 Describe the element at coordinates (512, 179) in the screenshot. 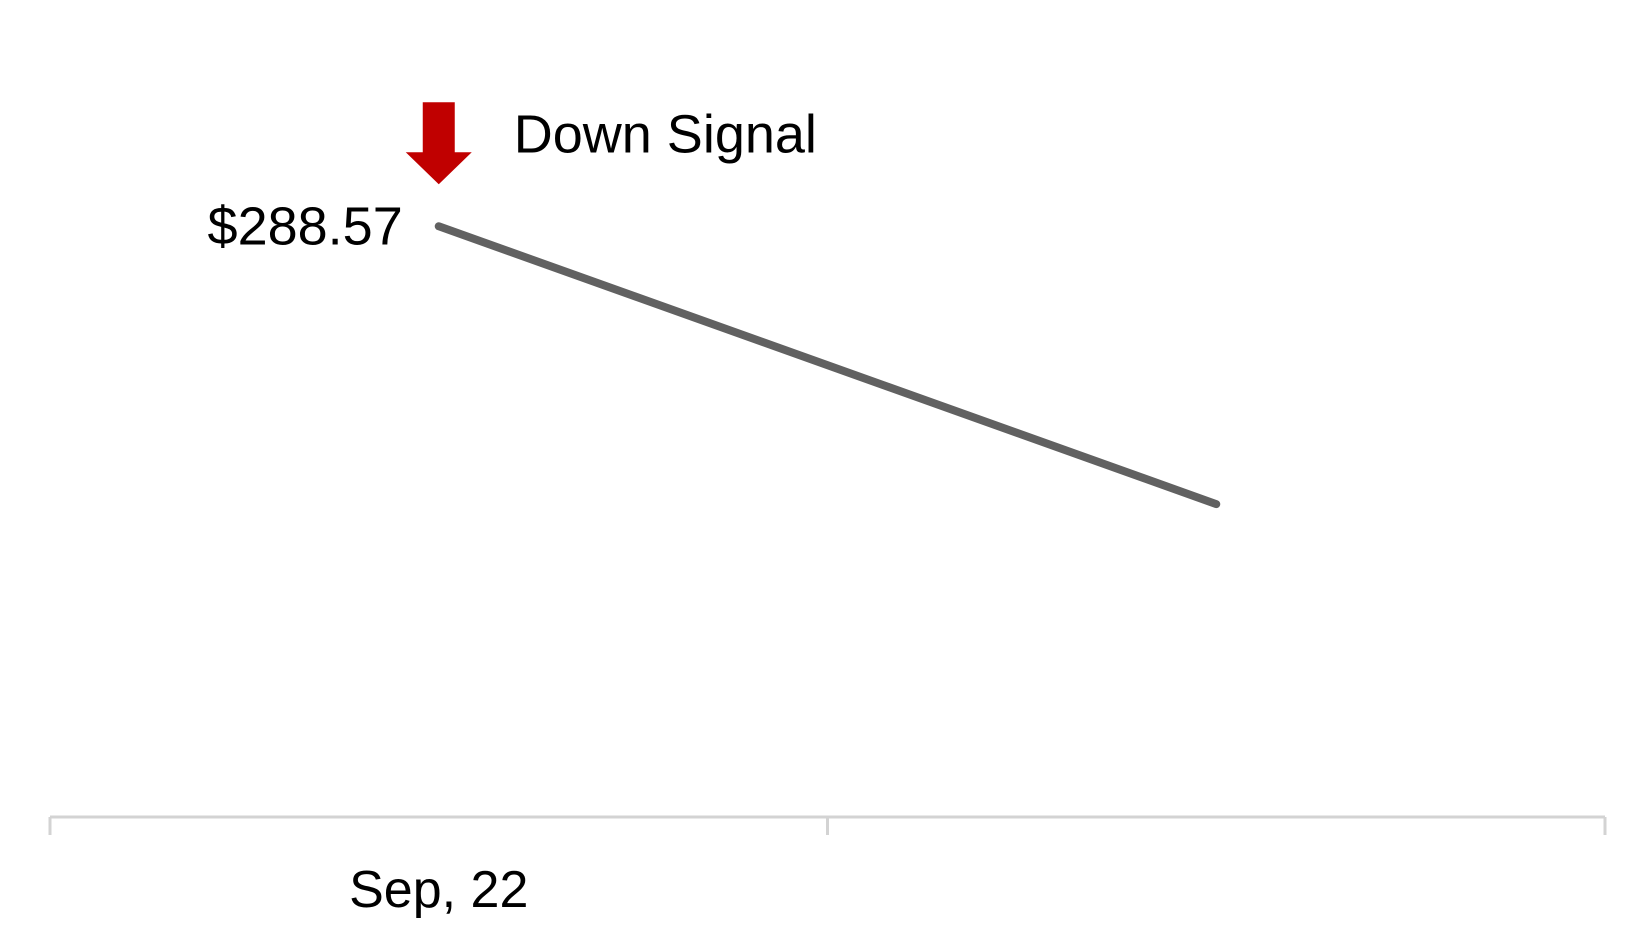

I see `annotation-layer: $288.57 Down Signal` at that location.